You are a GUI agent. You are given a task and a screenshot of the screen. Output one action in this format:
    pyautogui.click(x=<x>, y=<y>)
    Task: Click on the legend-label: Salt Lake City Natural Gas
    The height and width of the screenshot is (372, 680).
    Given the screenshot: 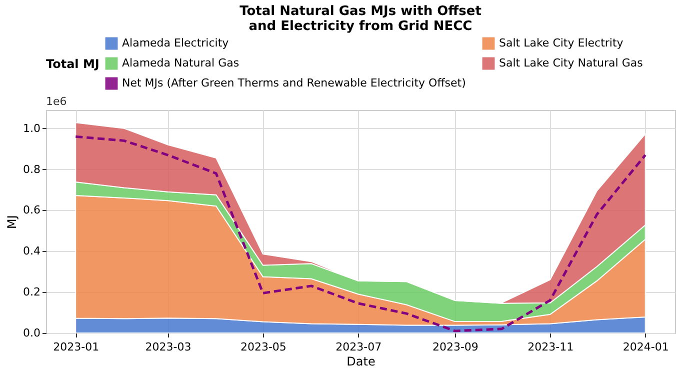 What is the action you would take?
    pyautogui.click(x=571, y=63)
    